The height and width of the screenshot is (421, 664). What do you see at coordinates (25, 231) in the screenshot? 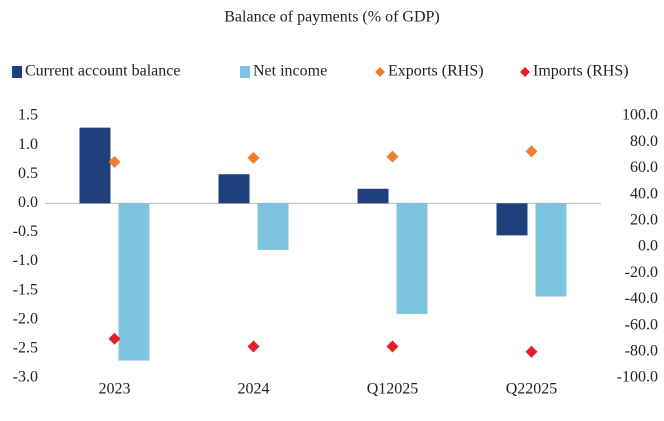
I see `y-tick-label: -0.5` at bounding box center [25, 231].